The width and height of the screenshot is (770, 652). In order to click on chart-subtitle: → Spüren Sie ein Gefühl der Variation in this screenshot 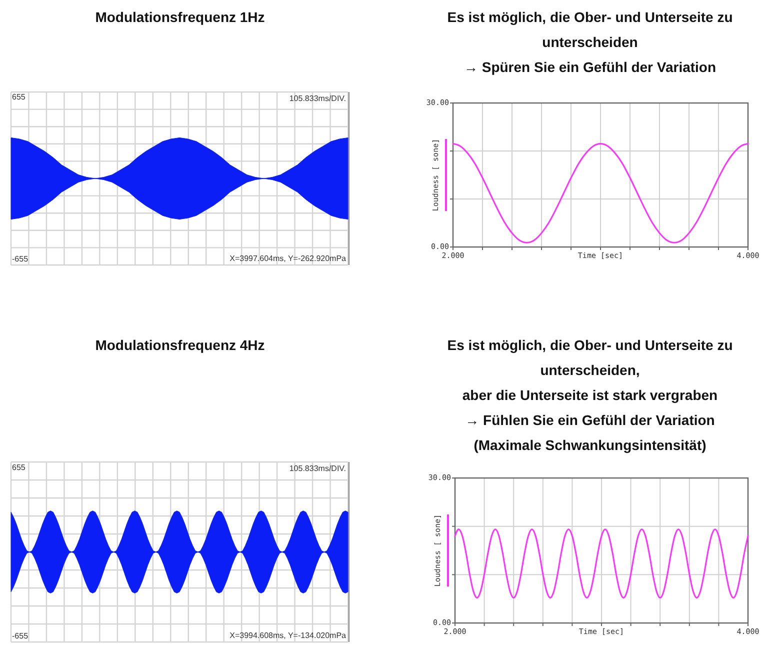, I will do `click(590, 67)`.